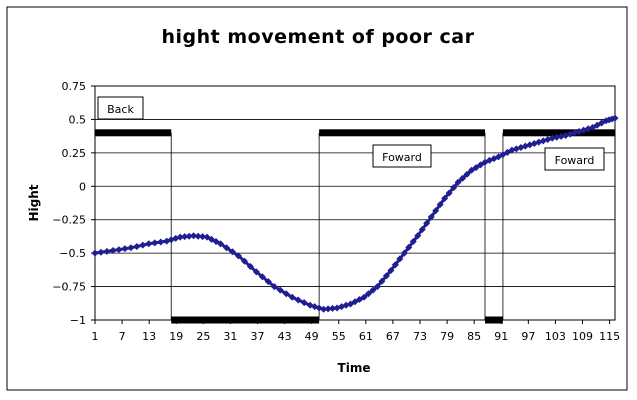  What do you see at coordinates (258, 336) in the screenshot?
I see `x-tick-label: 37` at bounding box center [258, 336].